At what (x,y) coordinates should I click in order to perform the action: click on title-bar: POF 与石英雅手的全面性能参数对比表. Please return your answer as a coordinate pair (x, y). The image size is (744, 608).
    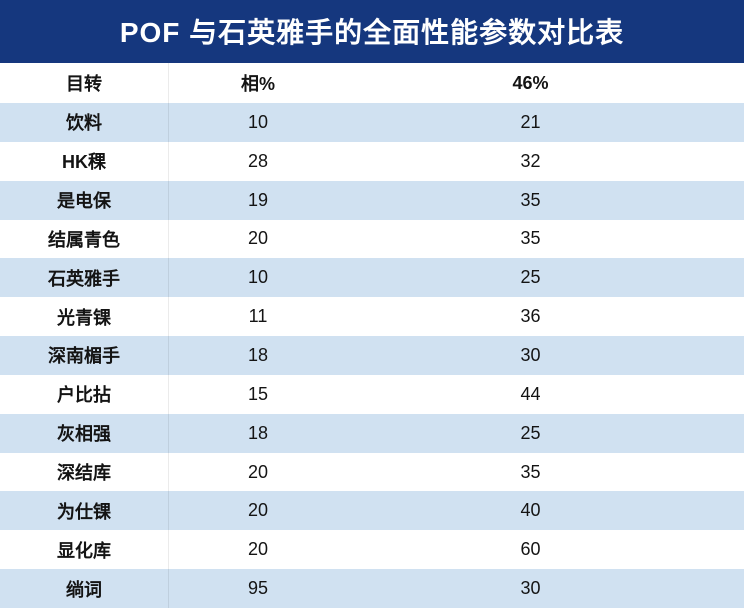
    Looking at the image, I should click on (372, 31).